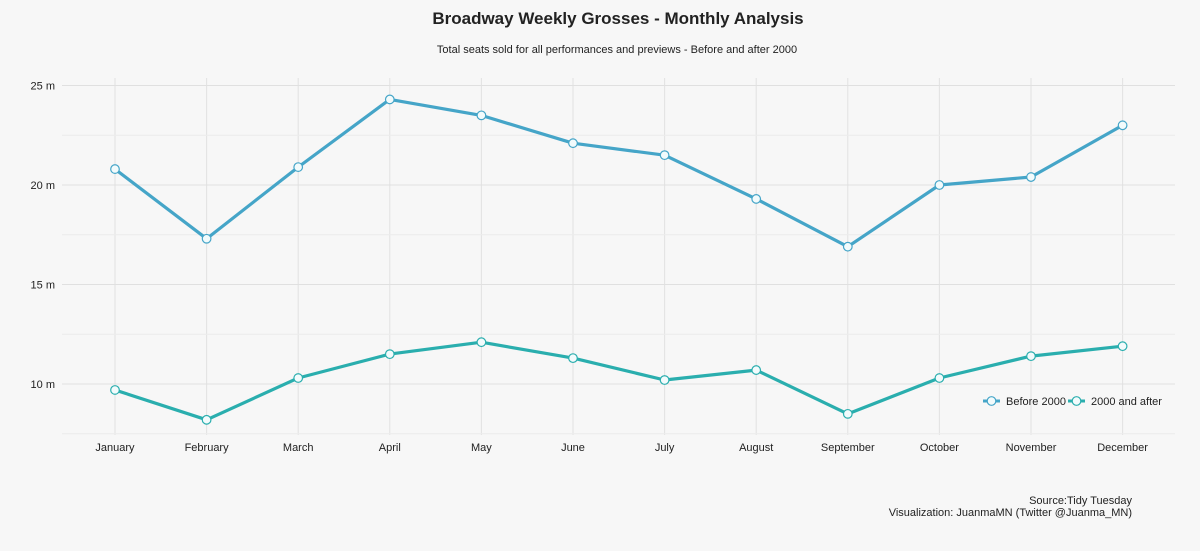 The height and width of the screenshot is (551, 1200). Describe the element at coordinates (665, 448) in the screenshot. I see `x-tick-label: July` at that location.